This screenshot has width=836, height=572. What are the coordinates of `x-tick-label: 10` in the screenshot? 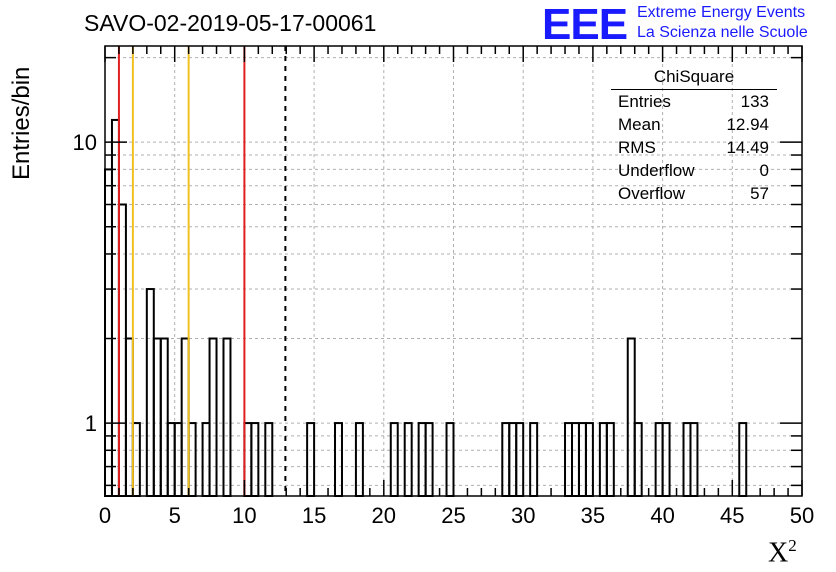 It's located at (244, 515).